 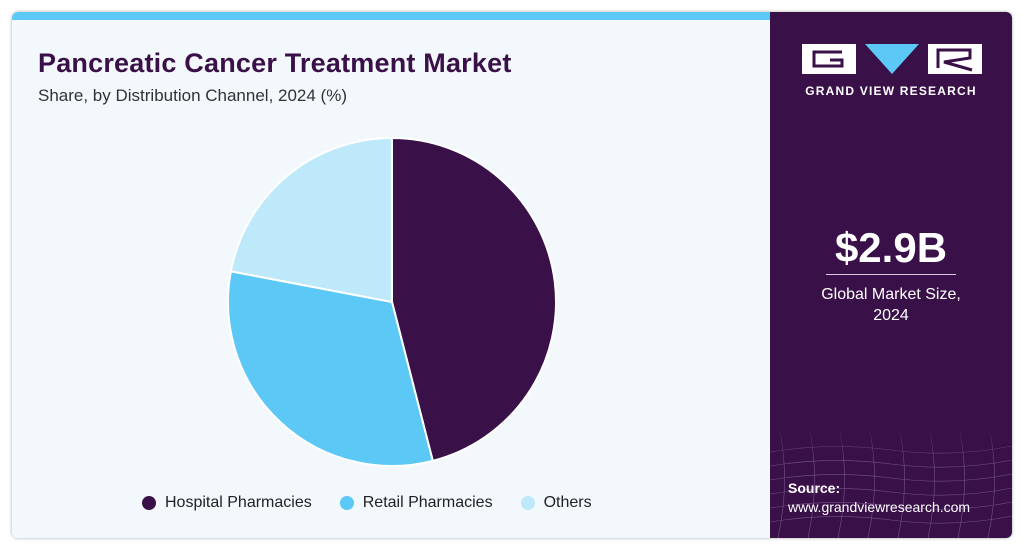 I want to click on decorative-mesh-background, so click(x=891, y=480).